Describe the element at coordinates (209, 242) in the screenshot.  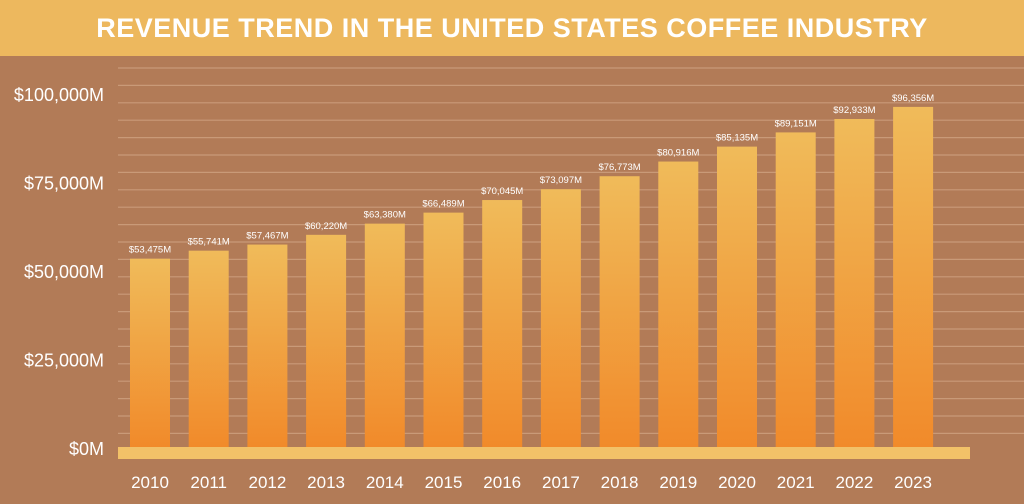
I see `data-label: $55,741M` at that location.